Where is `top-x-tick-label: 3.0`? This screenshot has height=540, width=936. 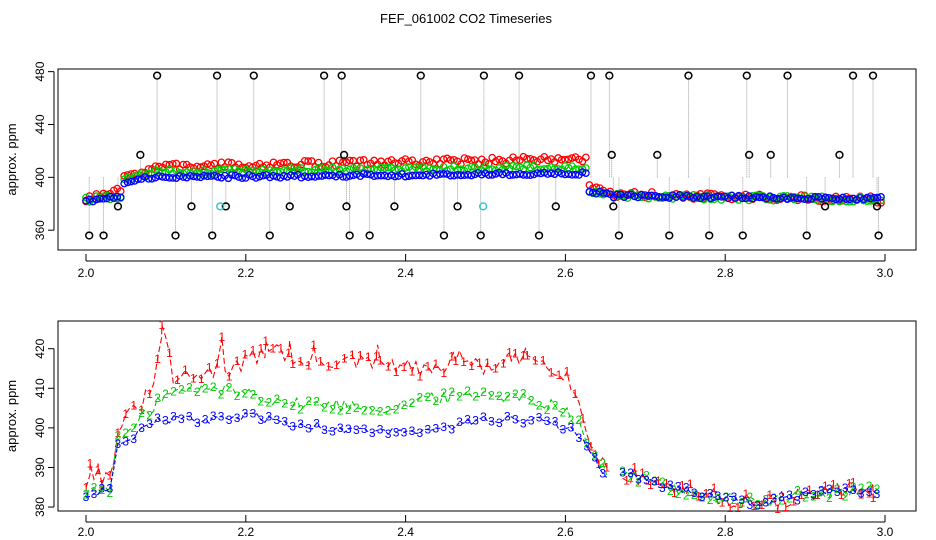
top-x-tick-label: 3.0 is located at coordinates (885, 273).